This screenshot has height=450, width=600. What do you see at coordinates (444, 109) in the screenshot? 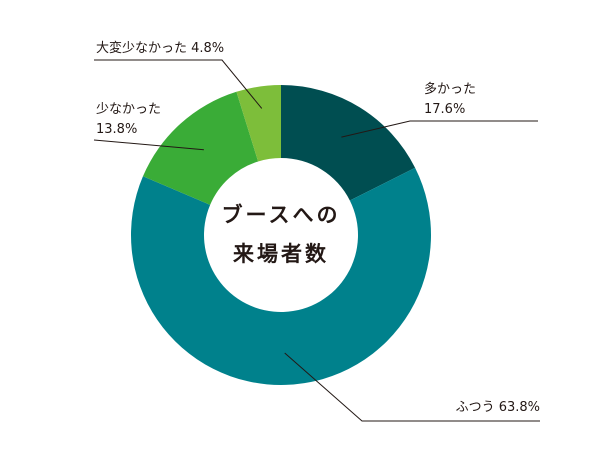
I see `slice-value-label: 17.6%` at bounding box center [444, 109].